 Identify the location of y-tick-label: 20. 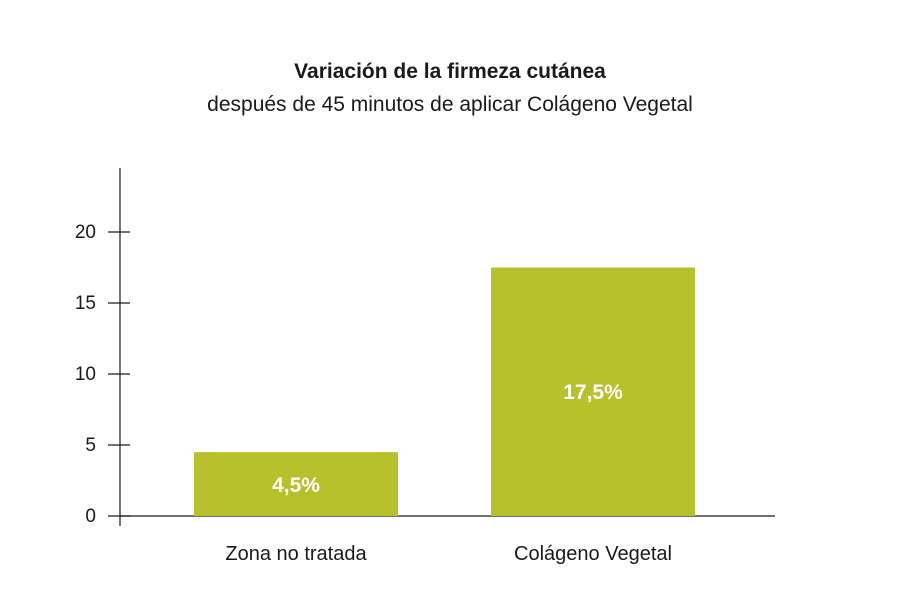
(85, 232).